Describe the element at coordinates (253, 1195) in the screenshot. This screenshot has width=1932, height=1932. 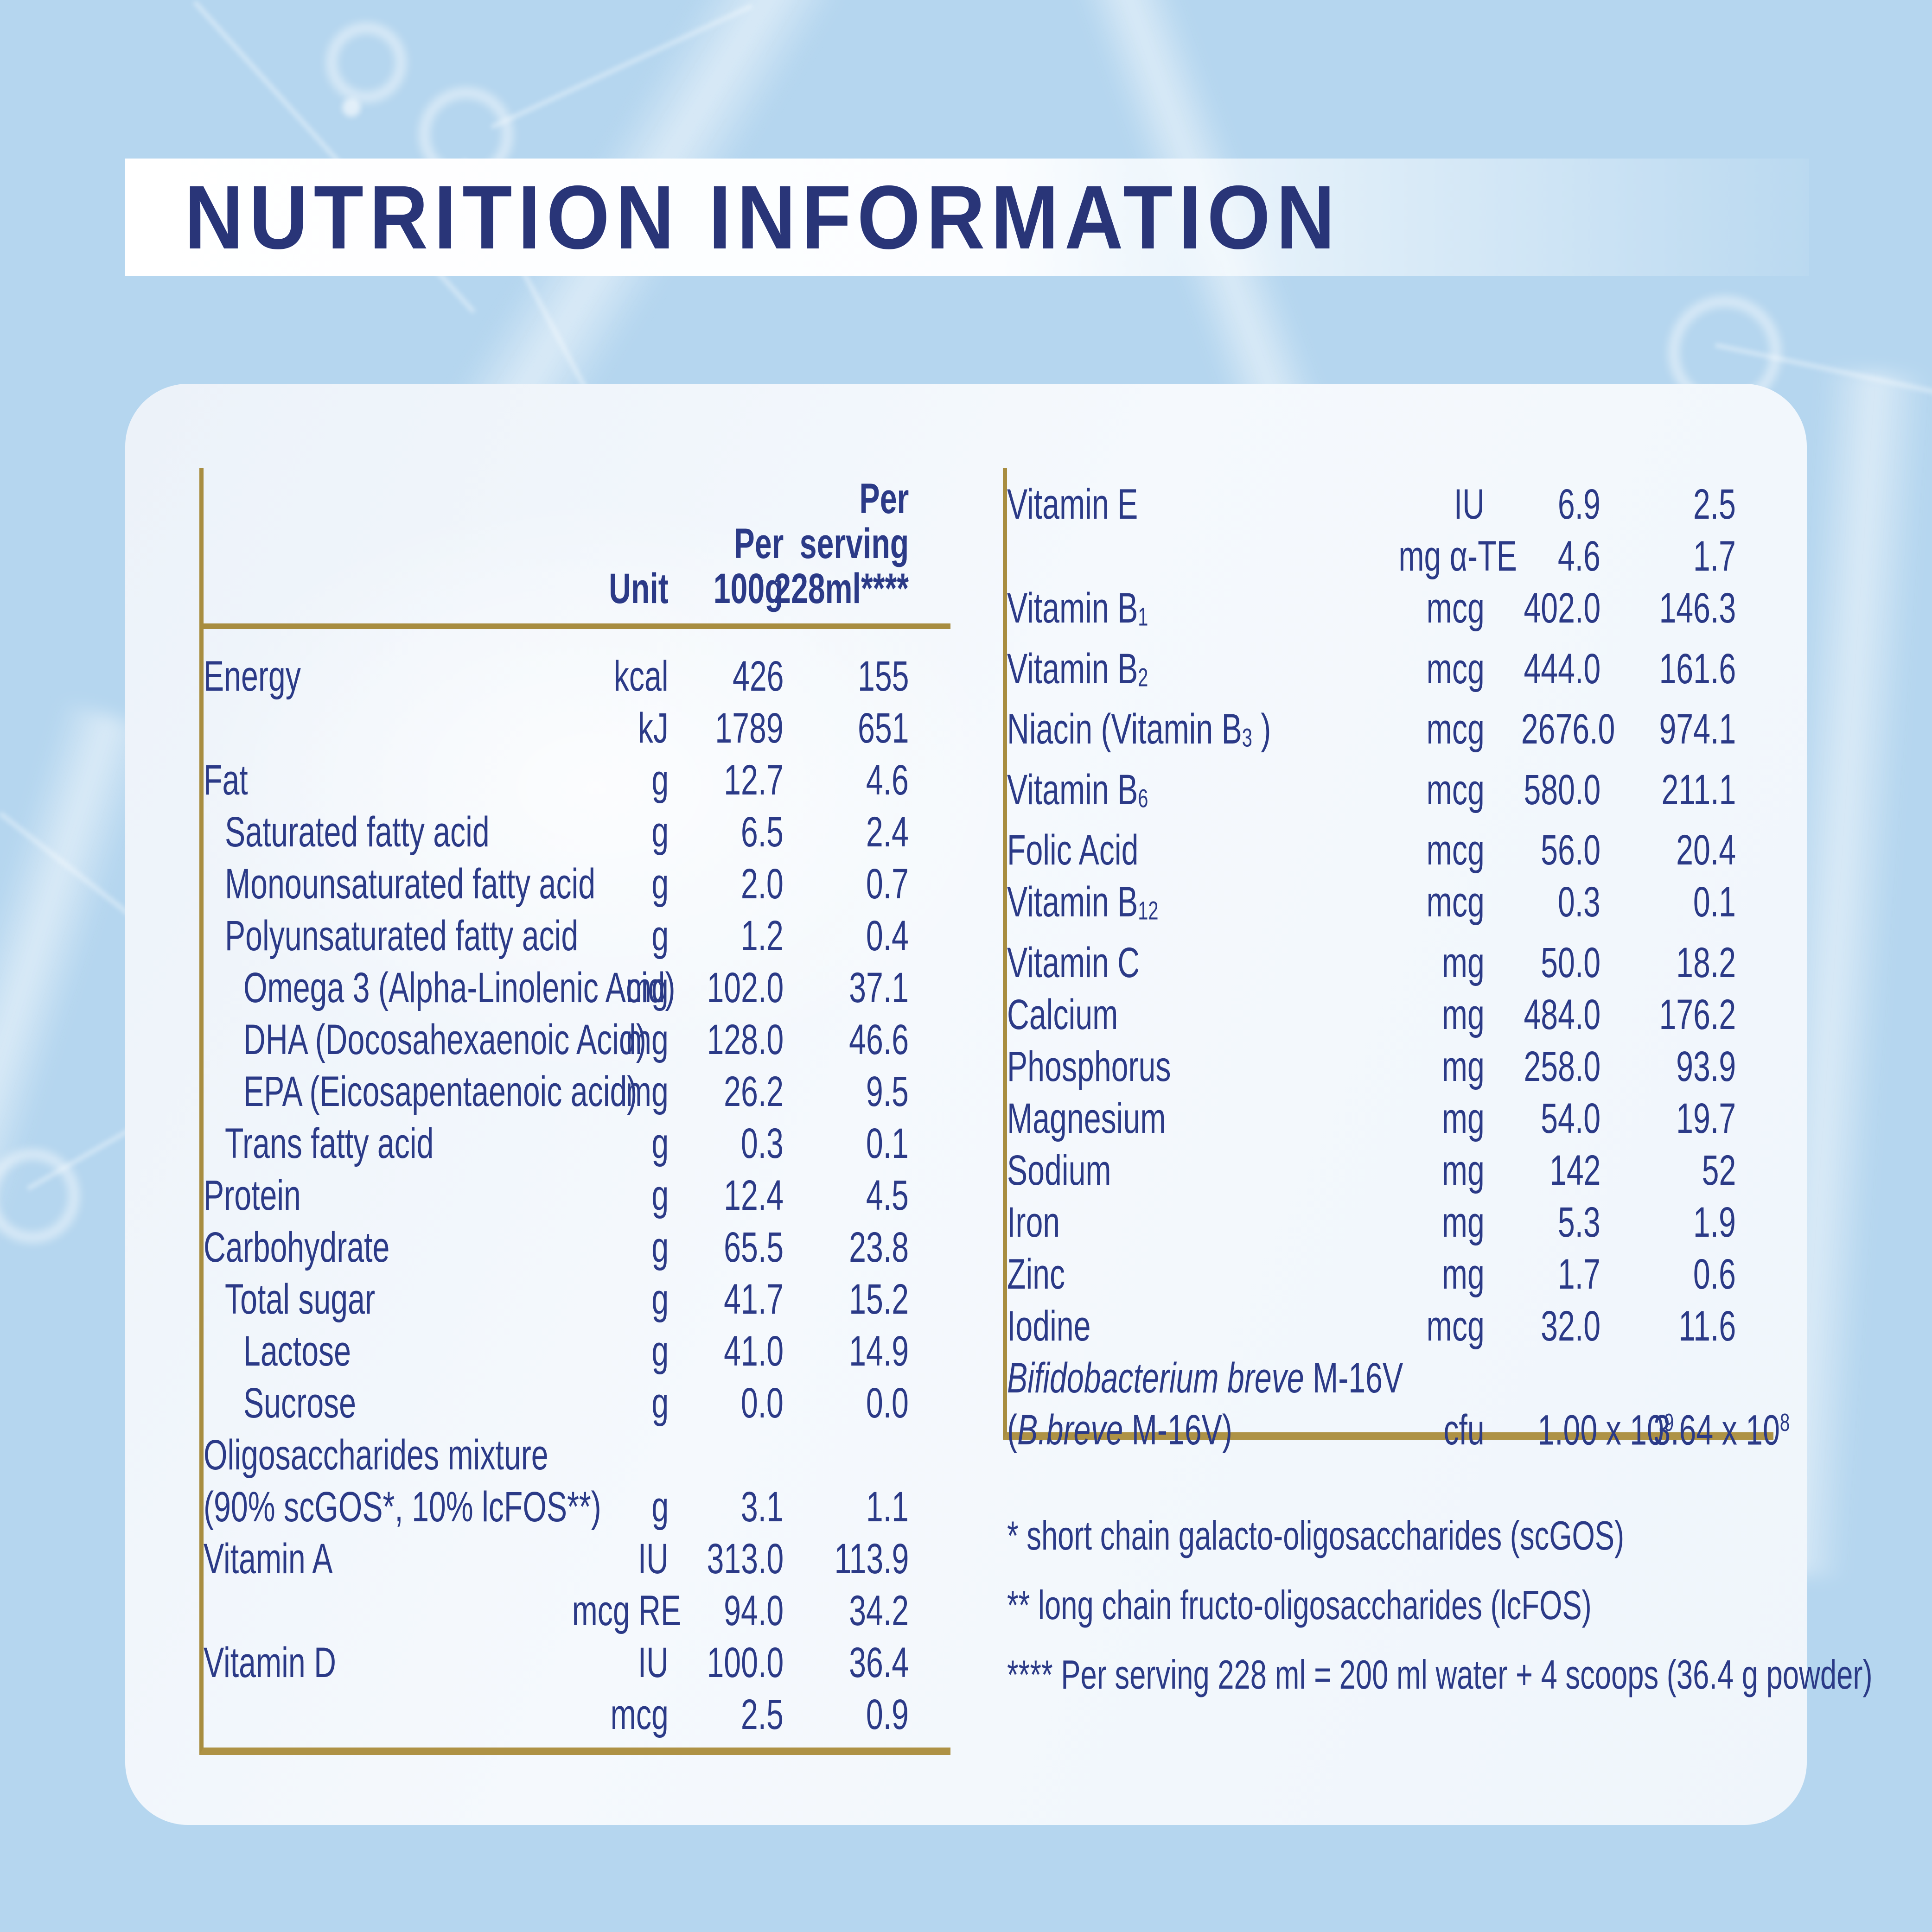
I see `nutrient-label: Protein` at that location.